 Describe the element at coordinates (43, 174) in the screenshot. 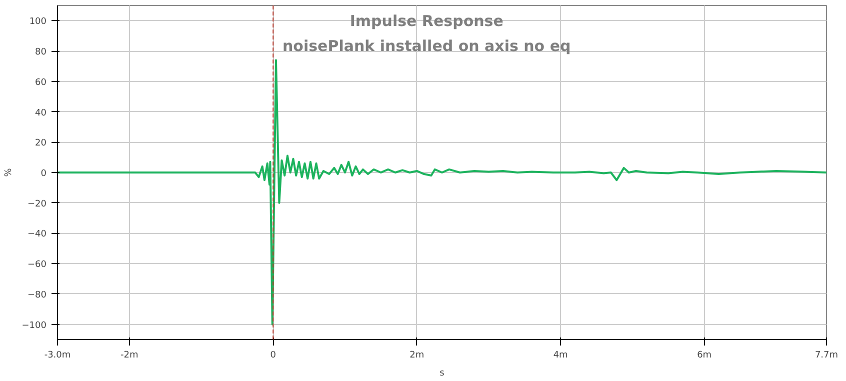

I see `y-tick-label: 0` at that location.